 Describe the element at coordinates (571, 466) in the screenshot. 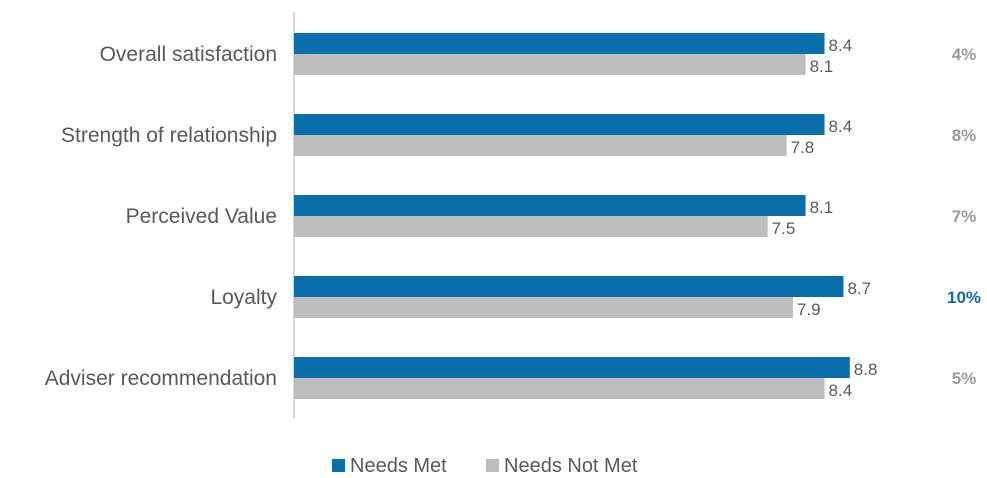

I see `legend-label-needs-not-met: Needs Not Met` at that location.